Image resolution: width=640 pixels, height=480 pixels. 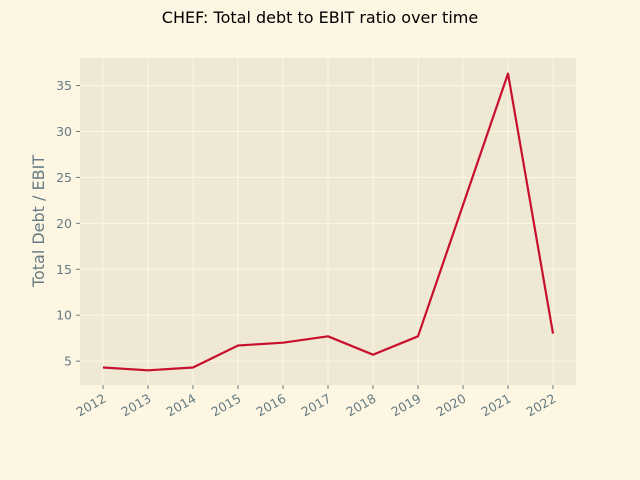 I want to click on x-tick-label: 2016, so click(x=270, y=405).